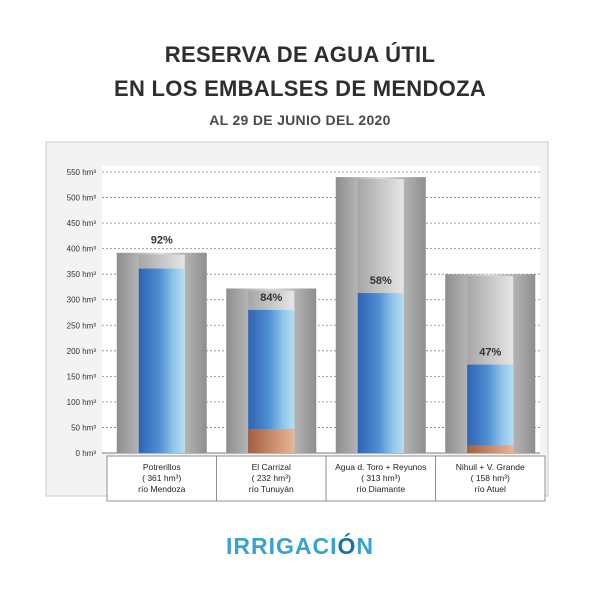  I want to click on reservoir-bar: 92%, so click(161, 344).